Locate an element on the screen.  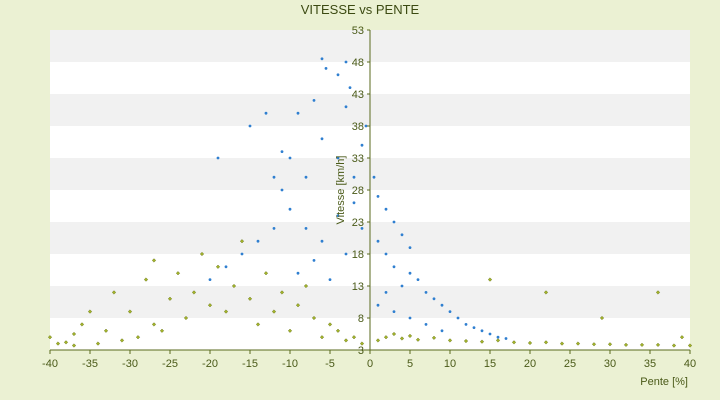
y-tick-label: 8 is located at coordinates (361, 319).